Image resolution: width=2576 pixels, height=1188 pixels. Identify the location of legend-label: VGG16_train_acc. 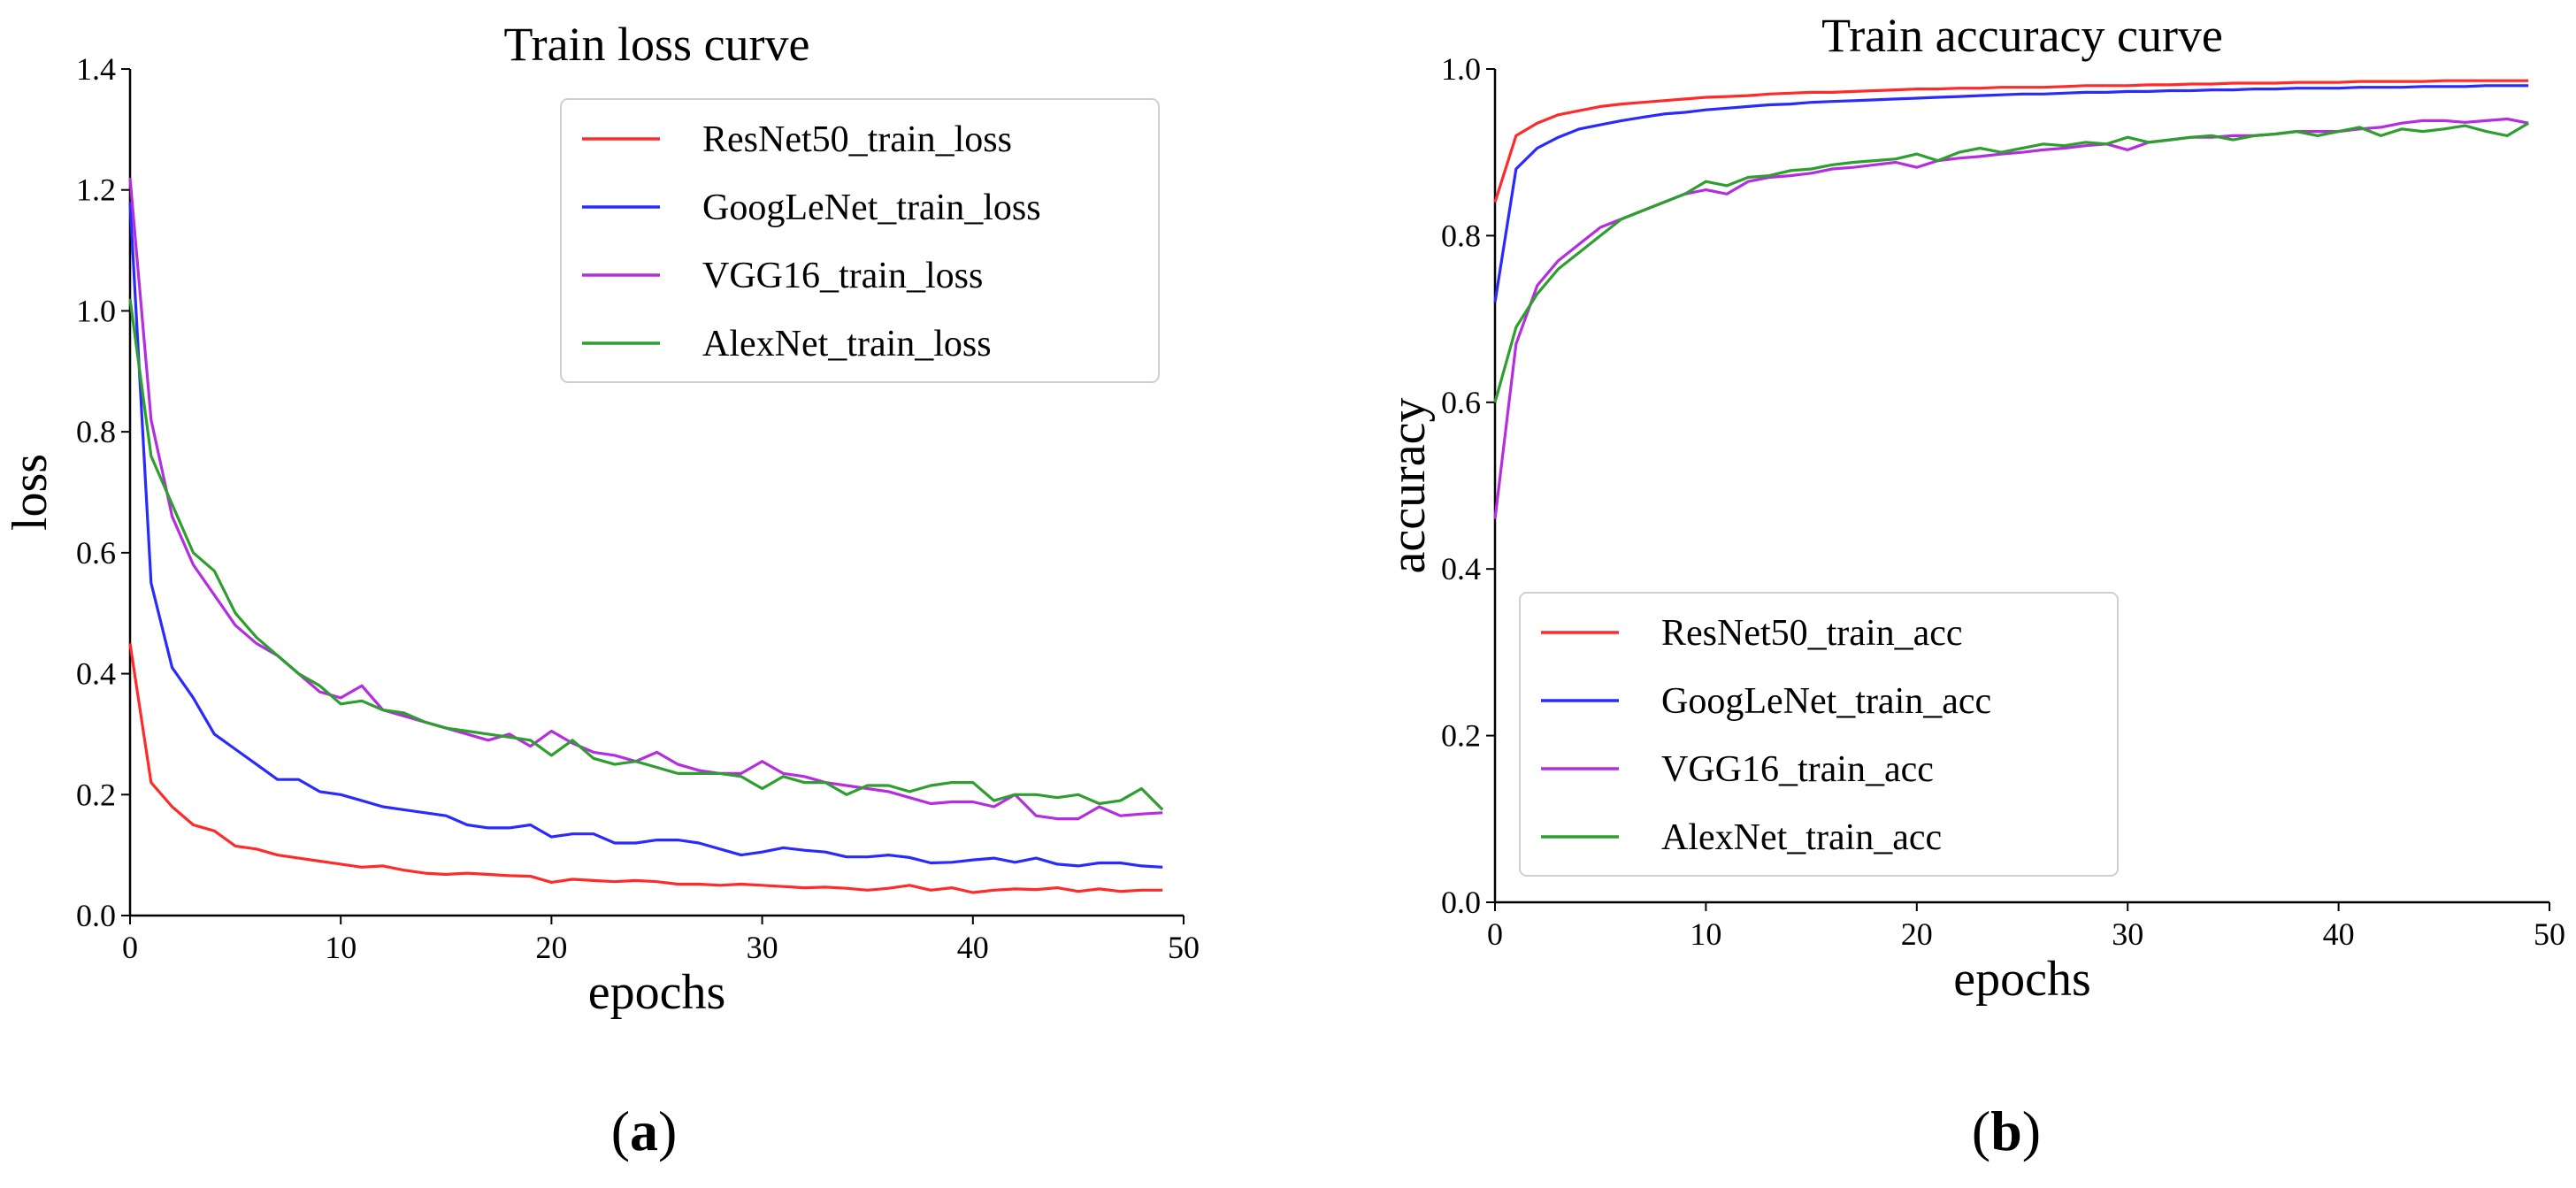
(1797, 769).